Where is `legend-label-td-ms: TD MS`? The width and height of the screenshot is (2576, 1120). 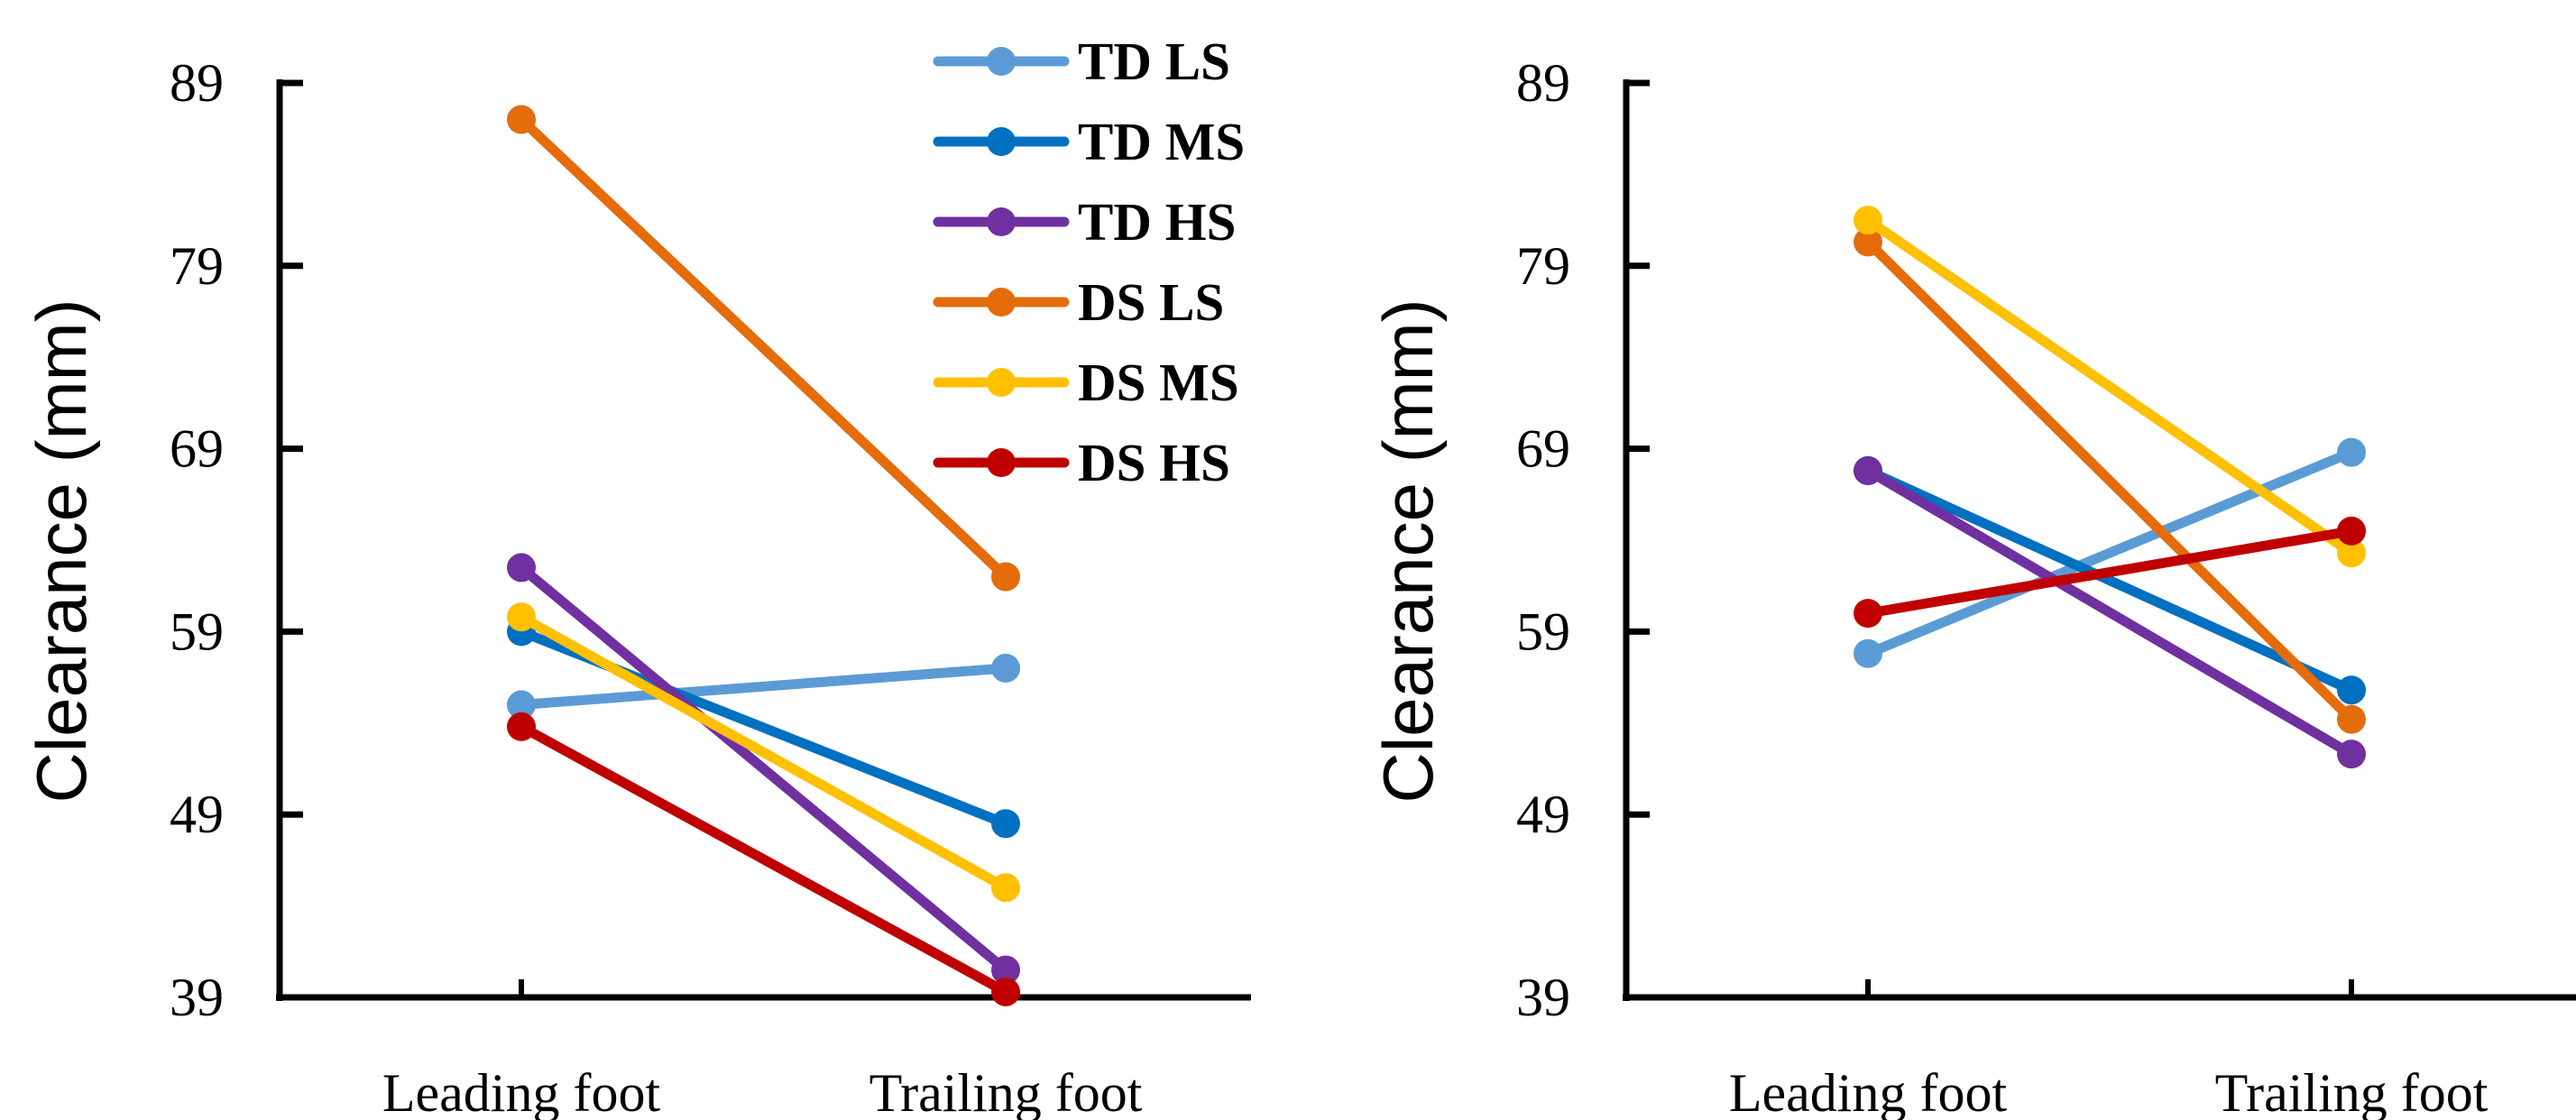 legend-label-td-ms: TD MS is located at coordinates (1161, 141).